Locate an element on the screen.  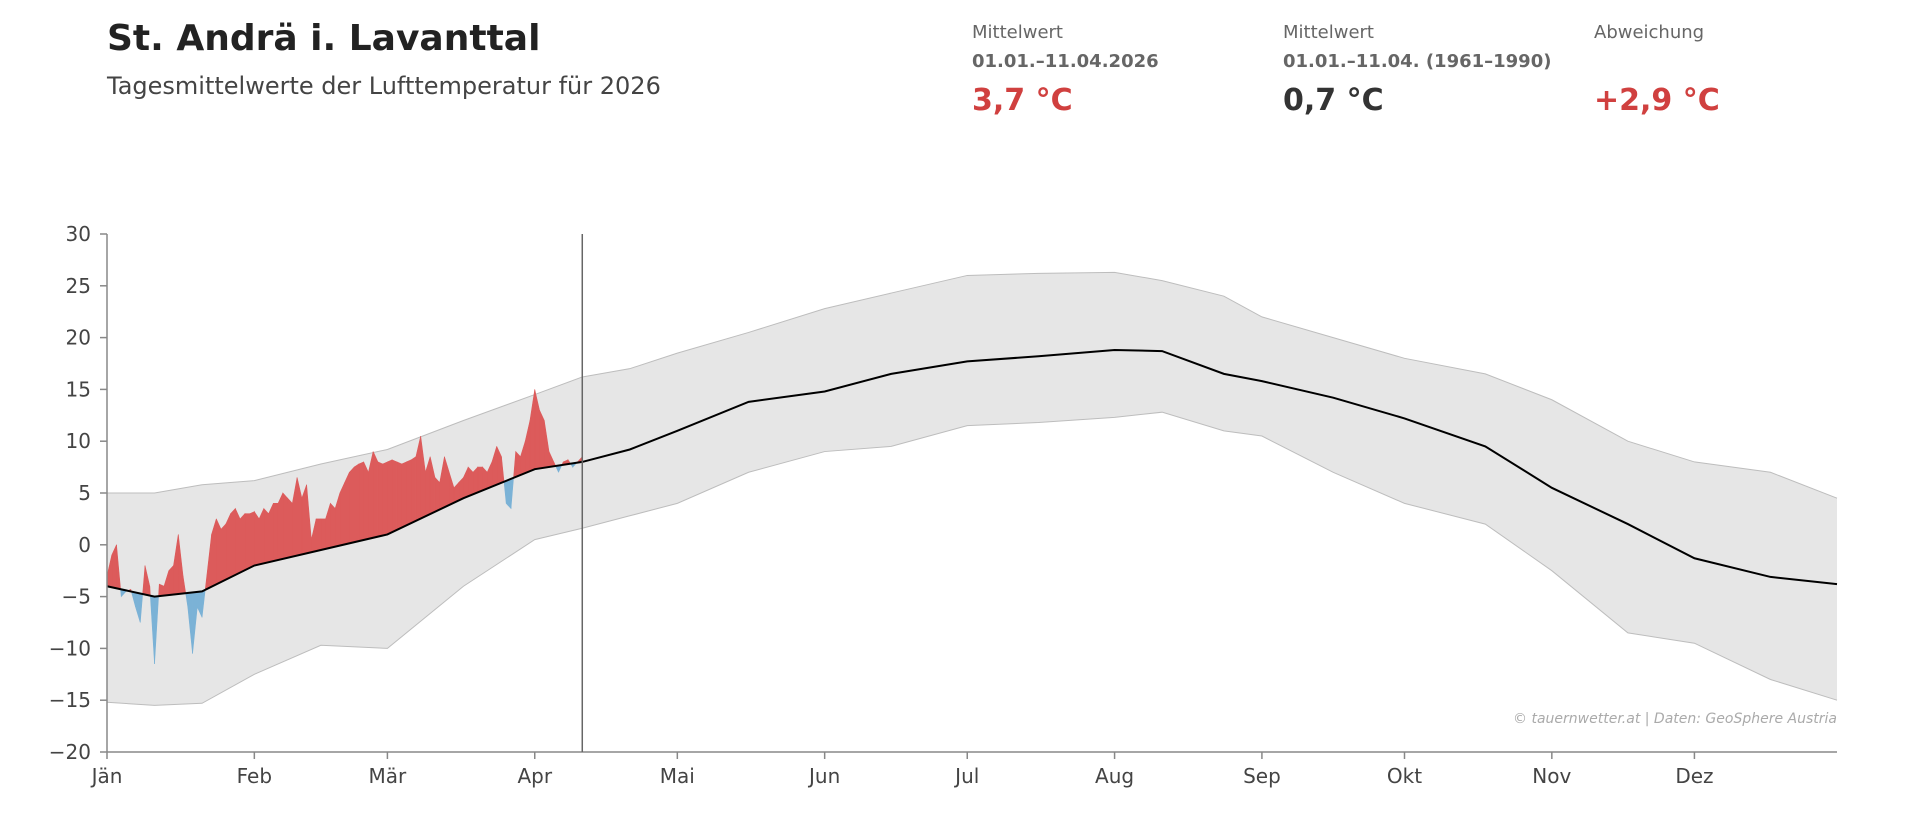
x-tick-label: Sep is located at coordinates (1262, 776).